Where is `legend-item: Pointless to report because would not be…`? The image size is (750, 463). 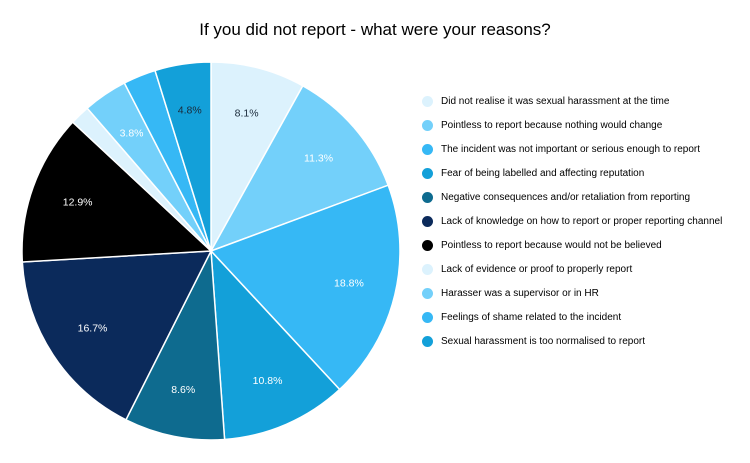 legend-item: Pointless to report because would not be… is located at coordinates (572, 245).